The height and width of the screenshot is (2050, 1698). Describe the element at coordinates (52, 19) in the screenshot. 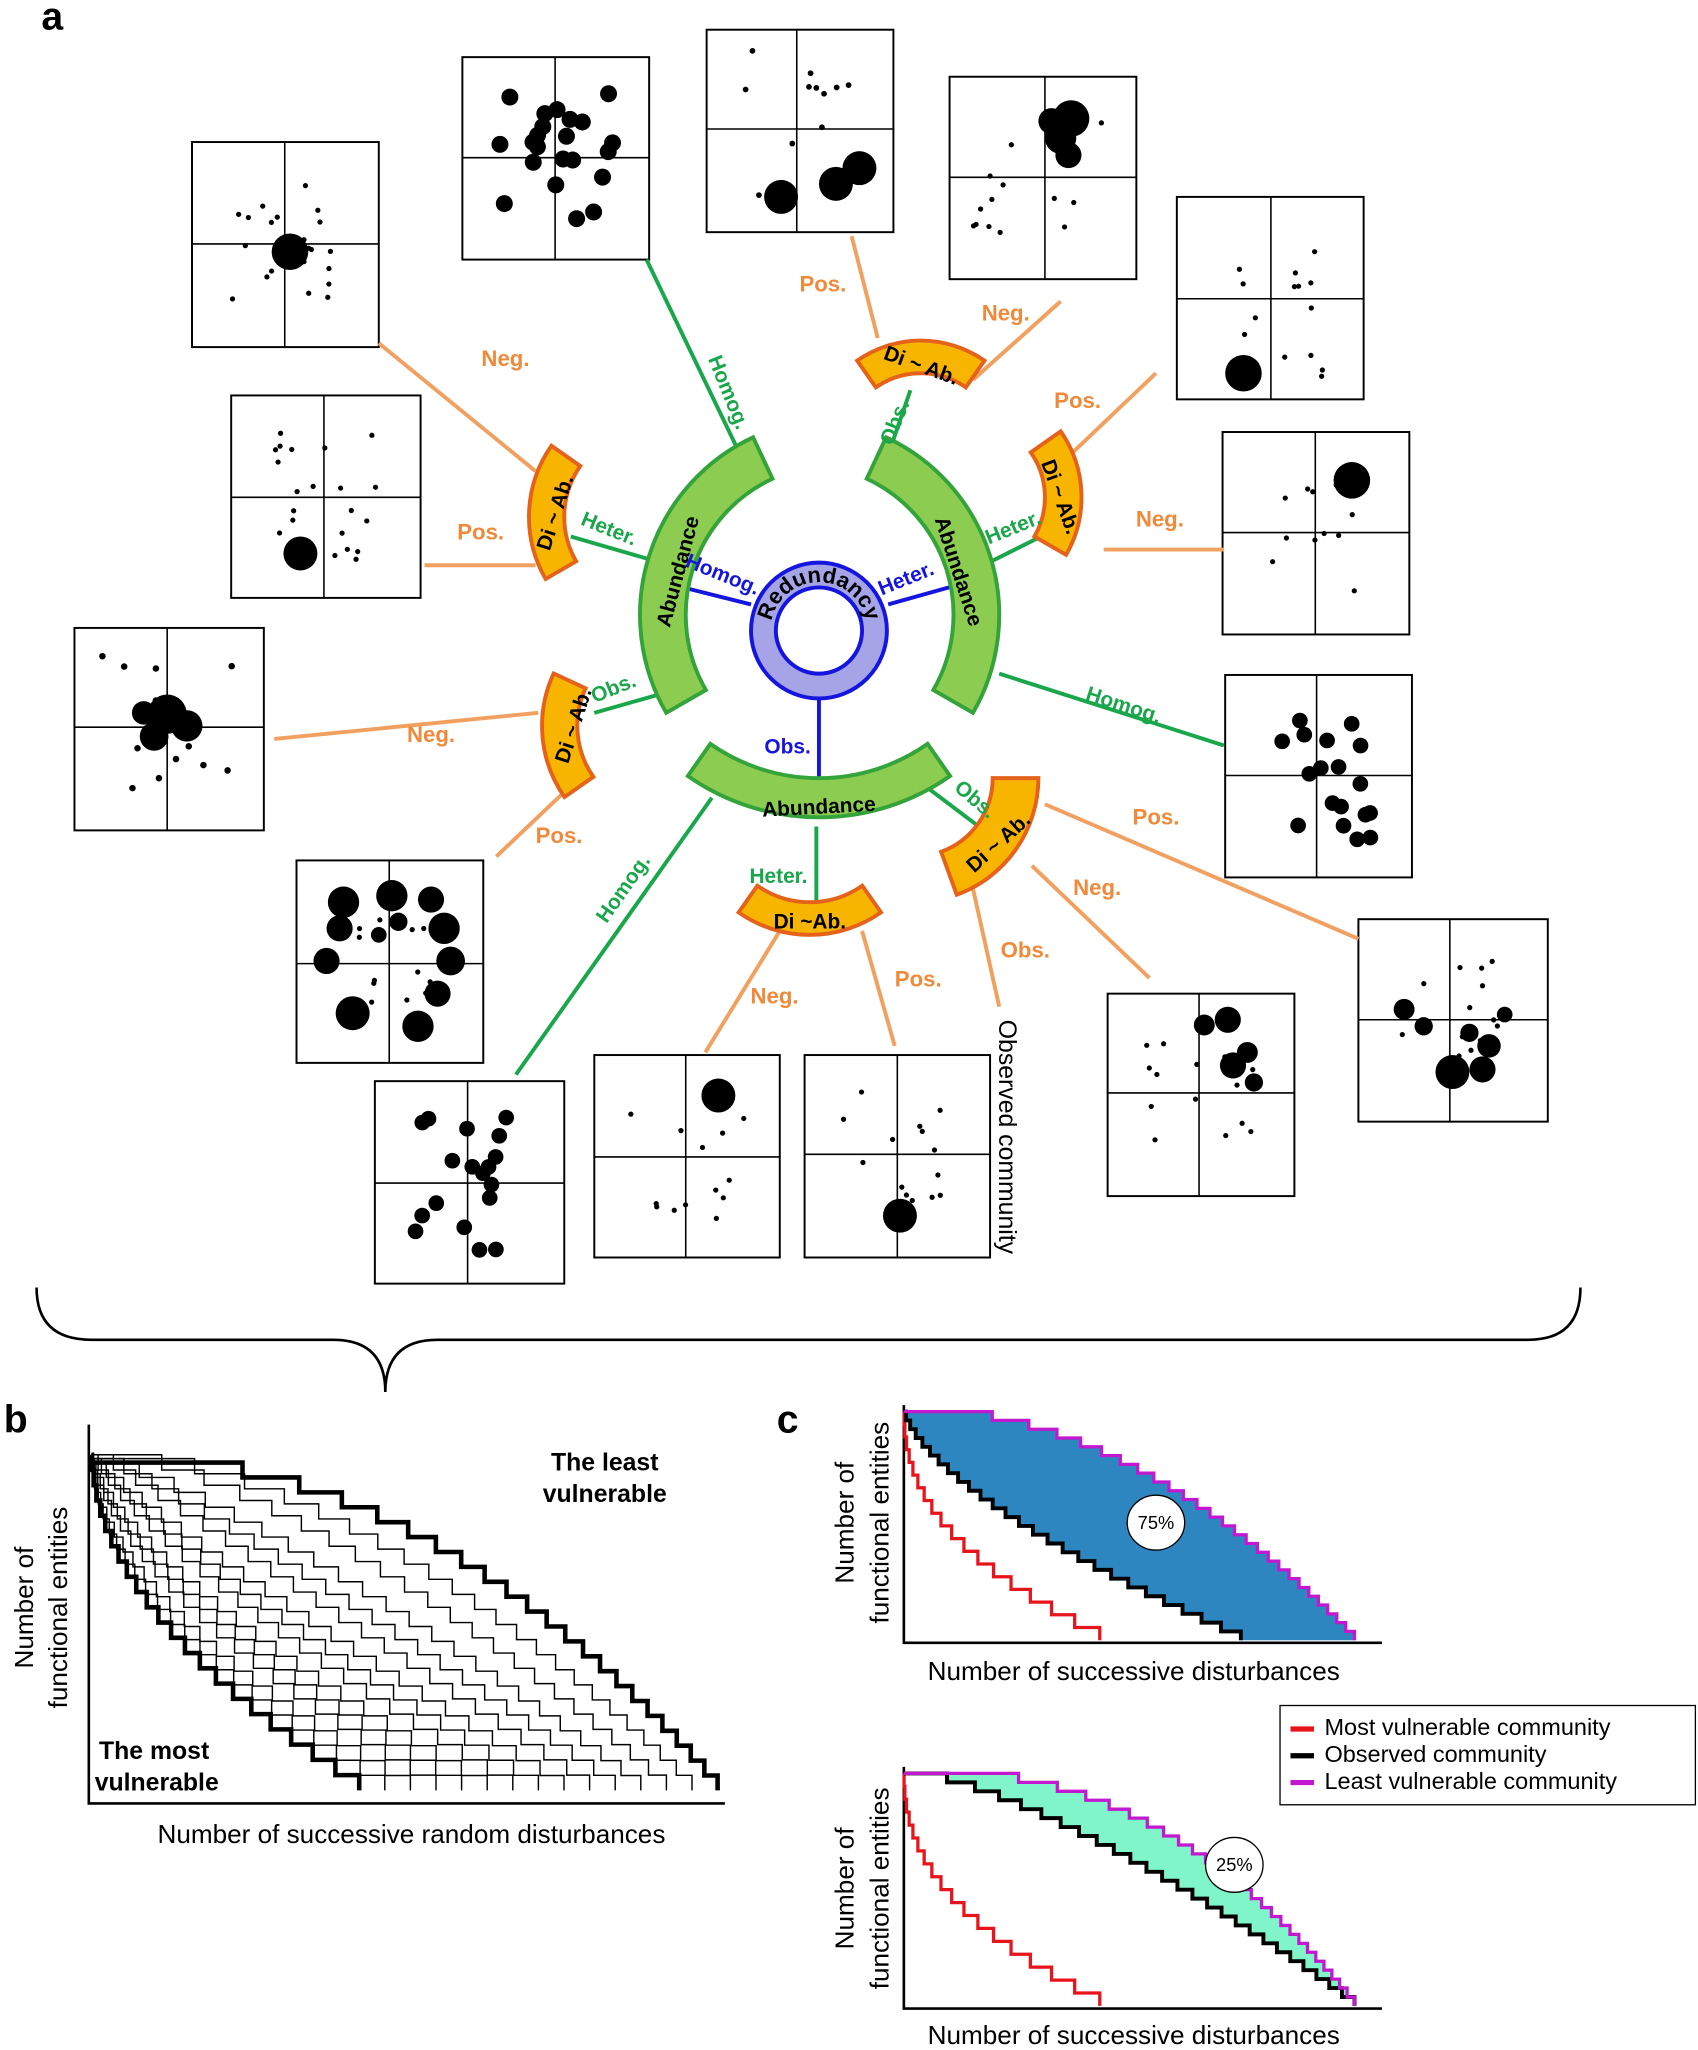

I see `label: a` at that location.